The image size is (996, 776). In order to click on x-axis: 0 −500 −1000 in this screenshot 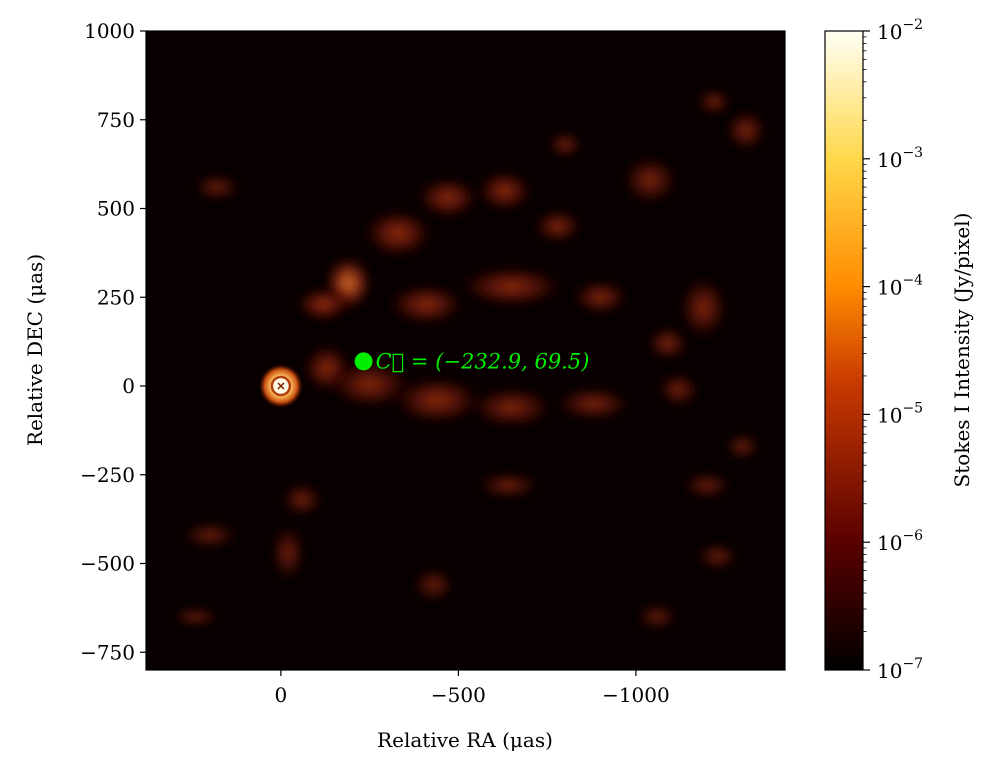, I will do `click(472, 688)`.